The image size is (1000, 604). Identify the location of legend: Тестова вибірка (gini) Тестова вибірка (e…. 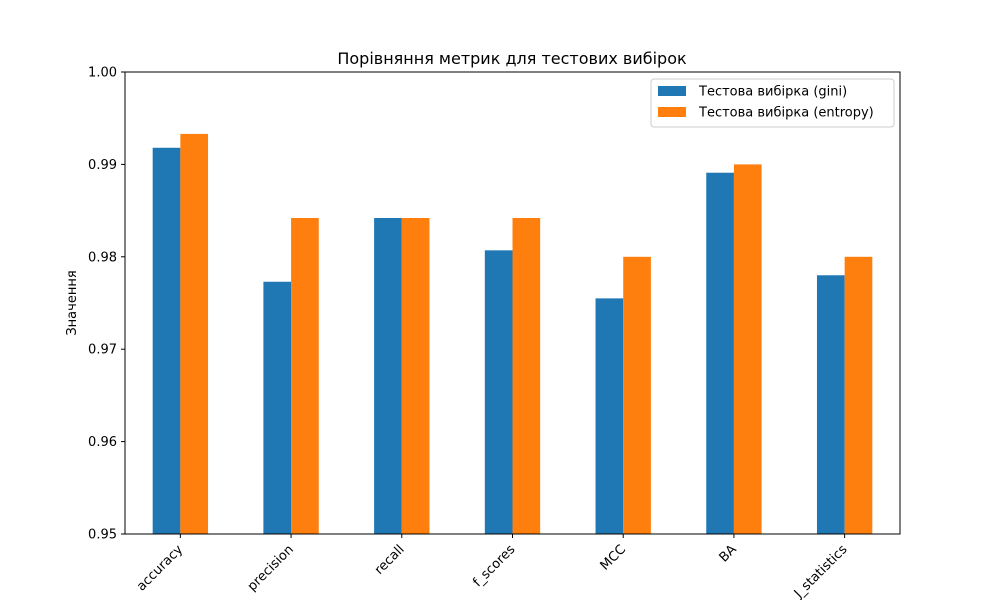
(772, 103).